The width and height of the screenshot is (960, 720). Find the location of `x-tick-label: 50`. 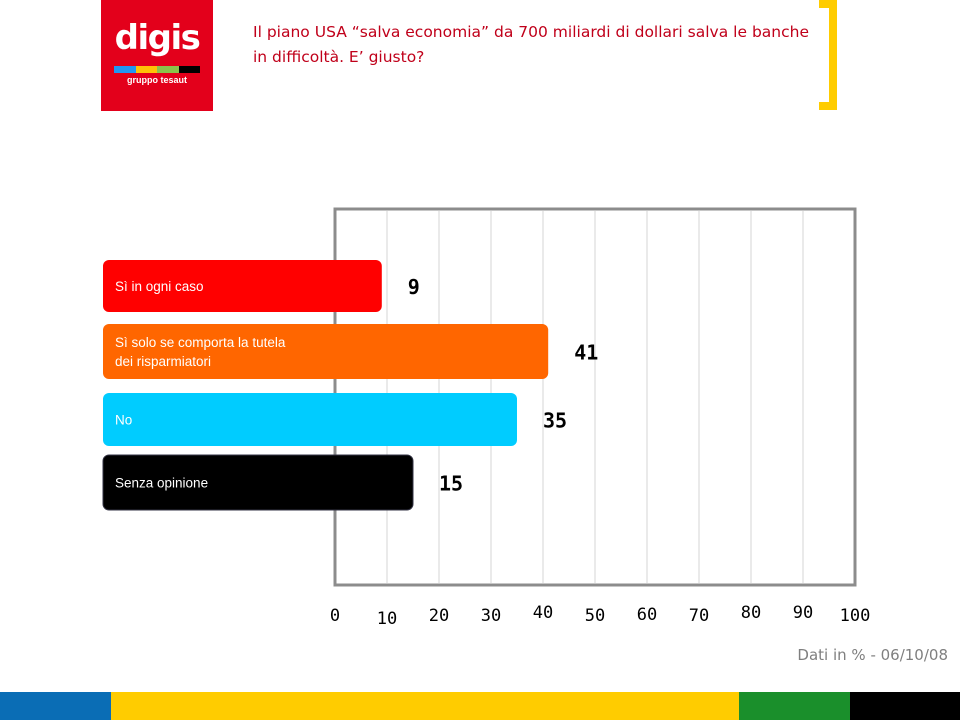

x-tick-label: 50 is located at coordinates (595, 616).